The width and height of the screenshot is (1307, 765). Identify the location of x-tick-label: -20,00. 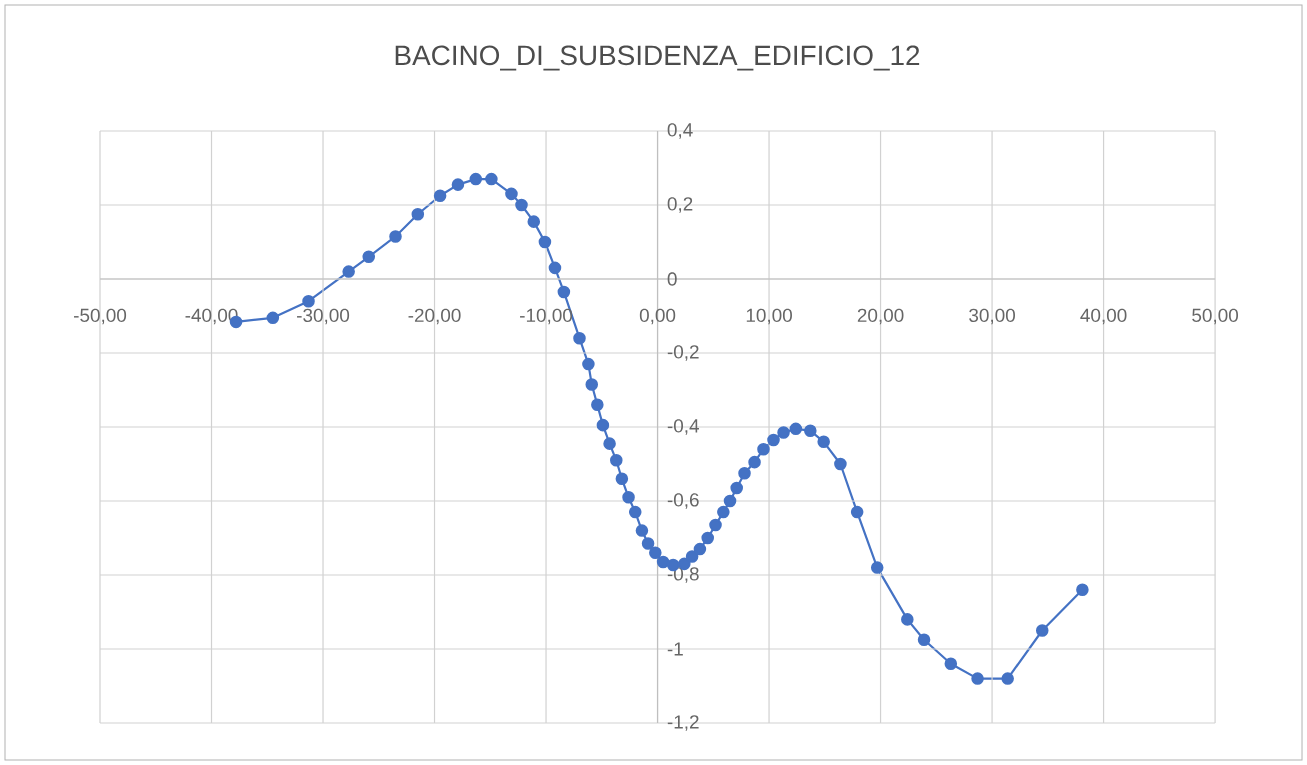
(434, 316).